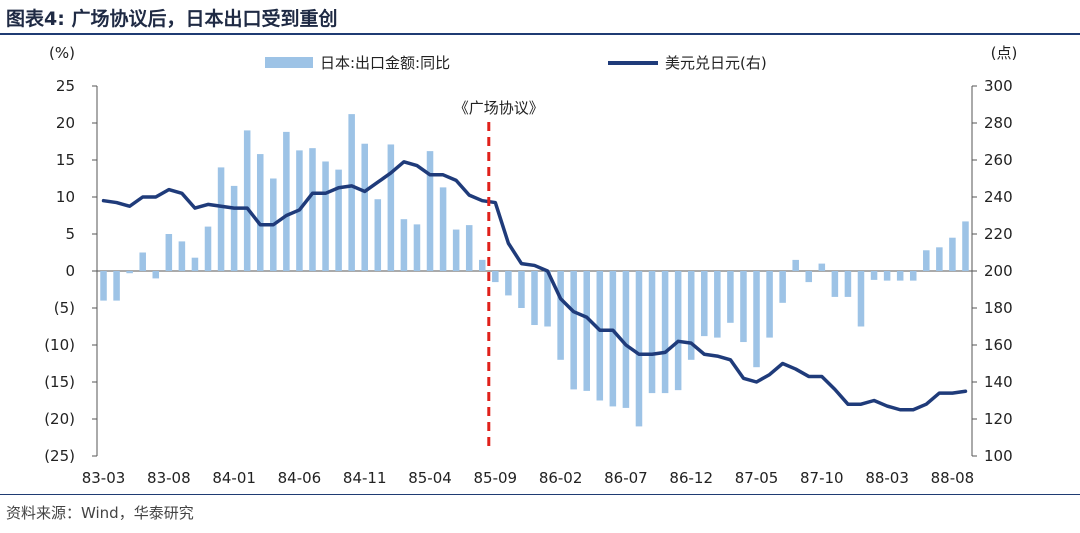 The image size is (1080, 533). What do you see at coordinates (65, 160) in the screenshot?
I see `left-axis-tick-label: 15` at bounding box center [65, 160].